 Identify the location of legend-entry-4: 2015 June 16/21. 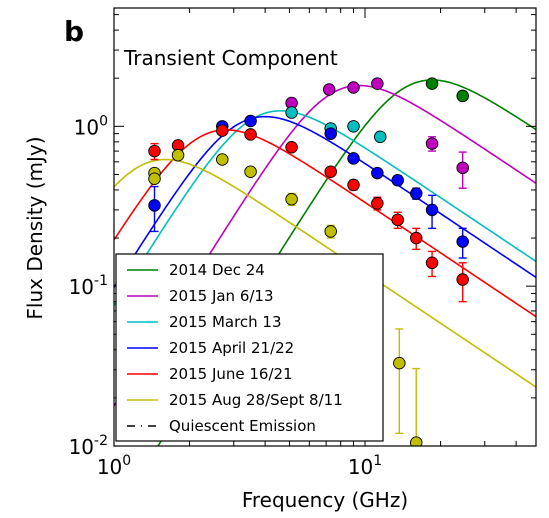
(210, 374).